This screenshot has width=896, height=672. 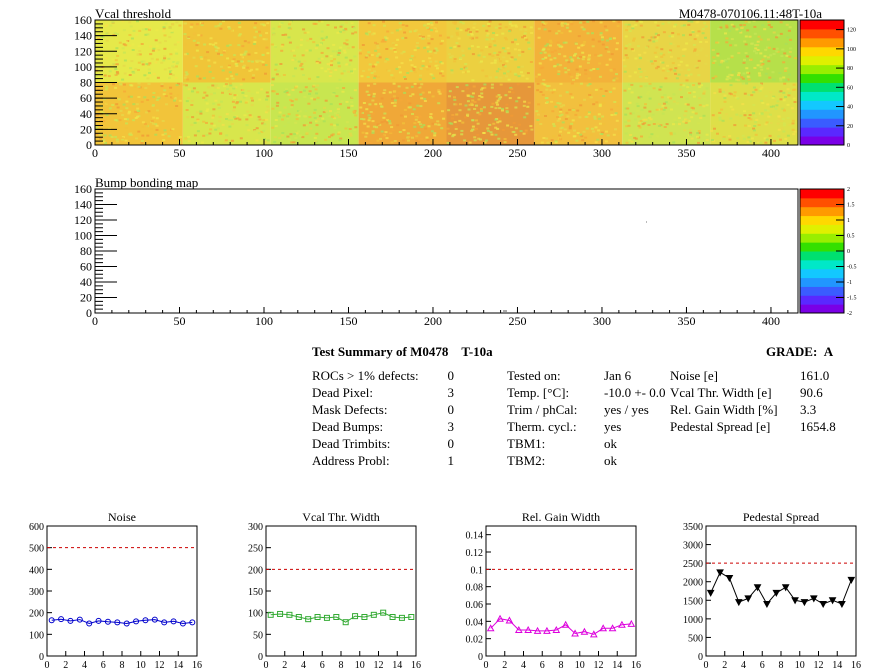 What do you see at coordinates (255, 549) in the screenshot?
I see `y-tick-label: 250` at bounding box center [255, 549].